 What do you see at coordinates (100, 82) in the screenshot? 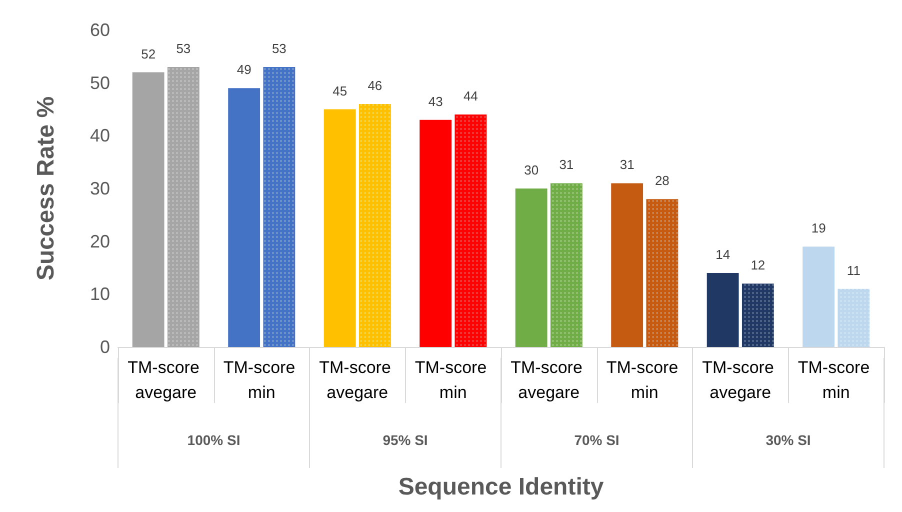
I see `y-tick-label: 50` at bounding box center [100, 82].